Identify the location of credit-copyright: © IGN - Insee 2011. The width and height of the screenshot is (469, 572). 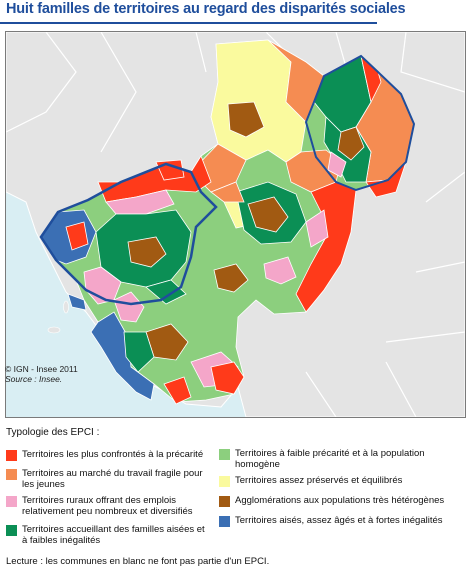
(41, 369).